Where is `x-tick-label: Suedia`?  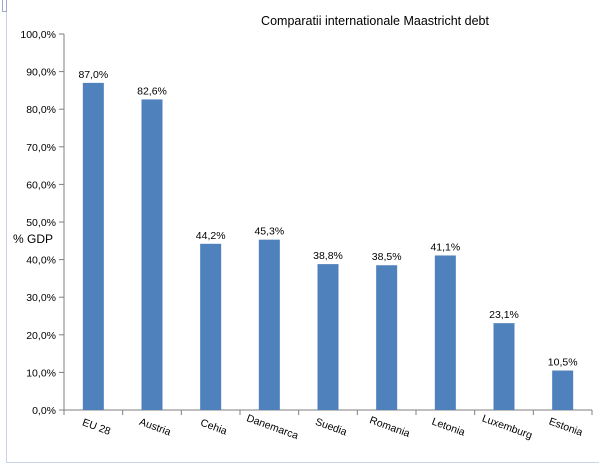 x-tick-label: Suedia is located at coordinates (331, 427).